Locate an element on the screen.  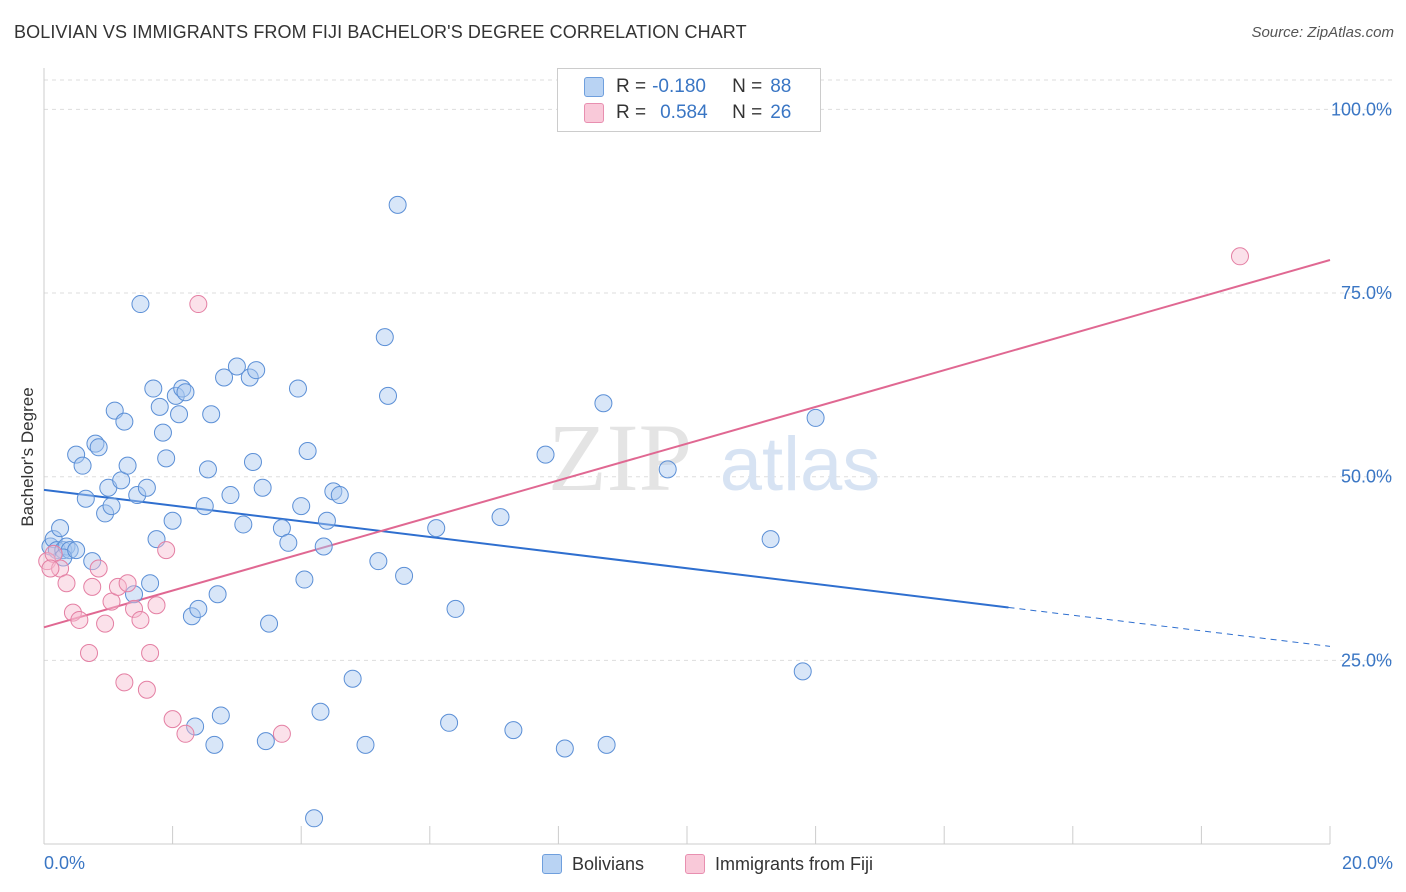
x-tick-label: 0.0% is located at coordinates (64, 863).